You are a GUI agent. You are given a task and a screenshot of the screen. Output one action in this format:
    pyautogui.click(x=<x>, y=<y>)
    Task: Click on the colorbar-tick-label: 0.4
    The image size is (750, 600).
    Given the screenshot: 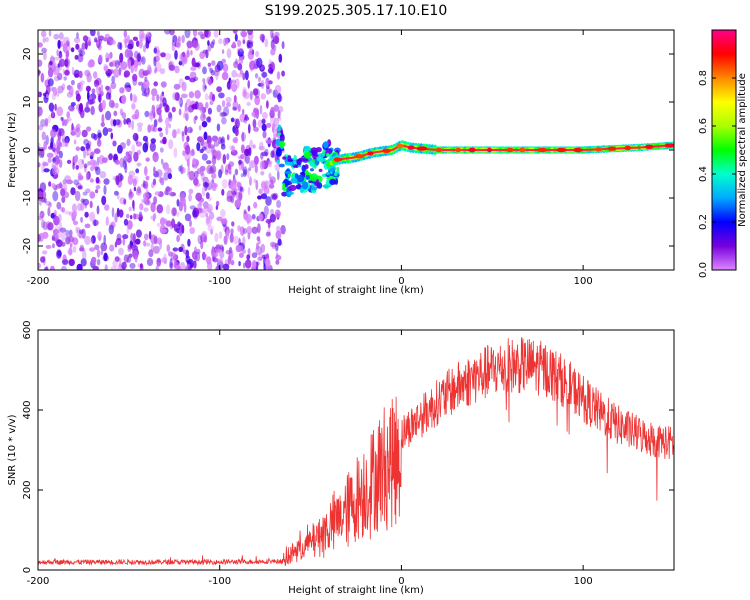 What is the action you would take?
    pyautogui.click(x=703, y=174)
    